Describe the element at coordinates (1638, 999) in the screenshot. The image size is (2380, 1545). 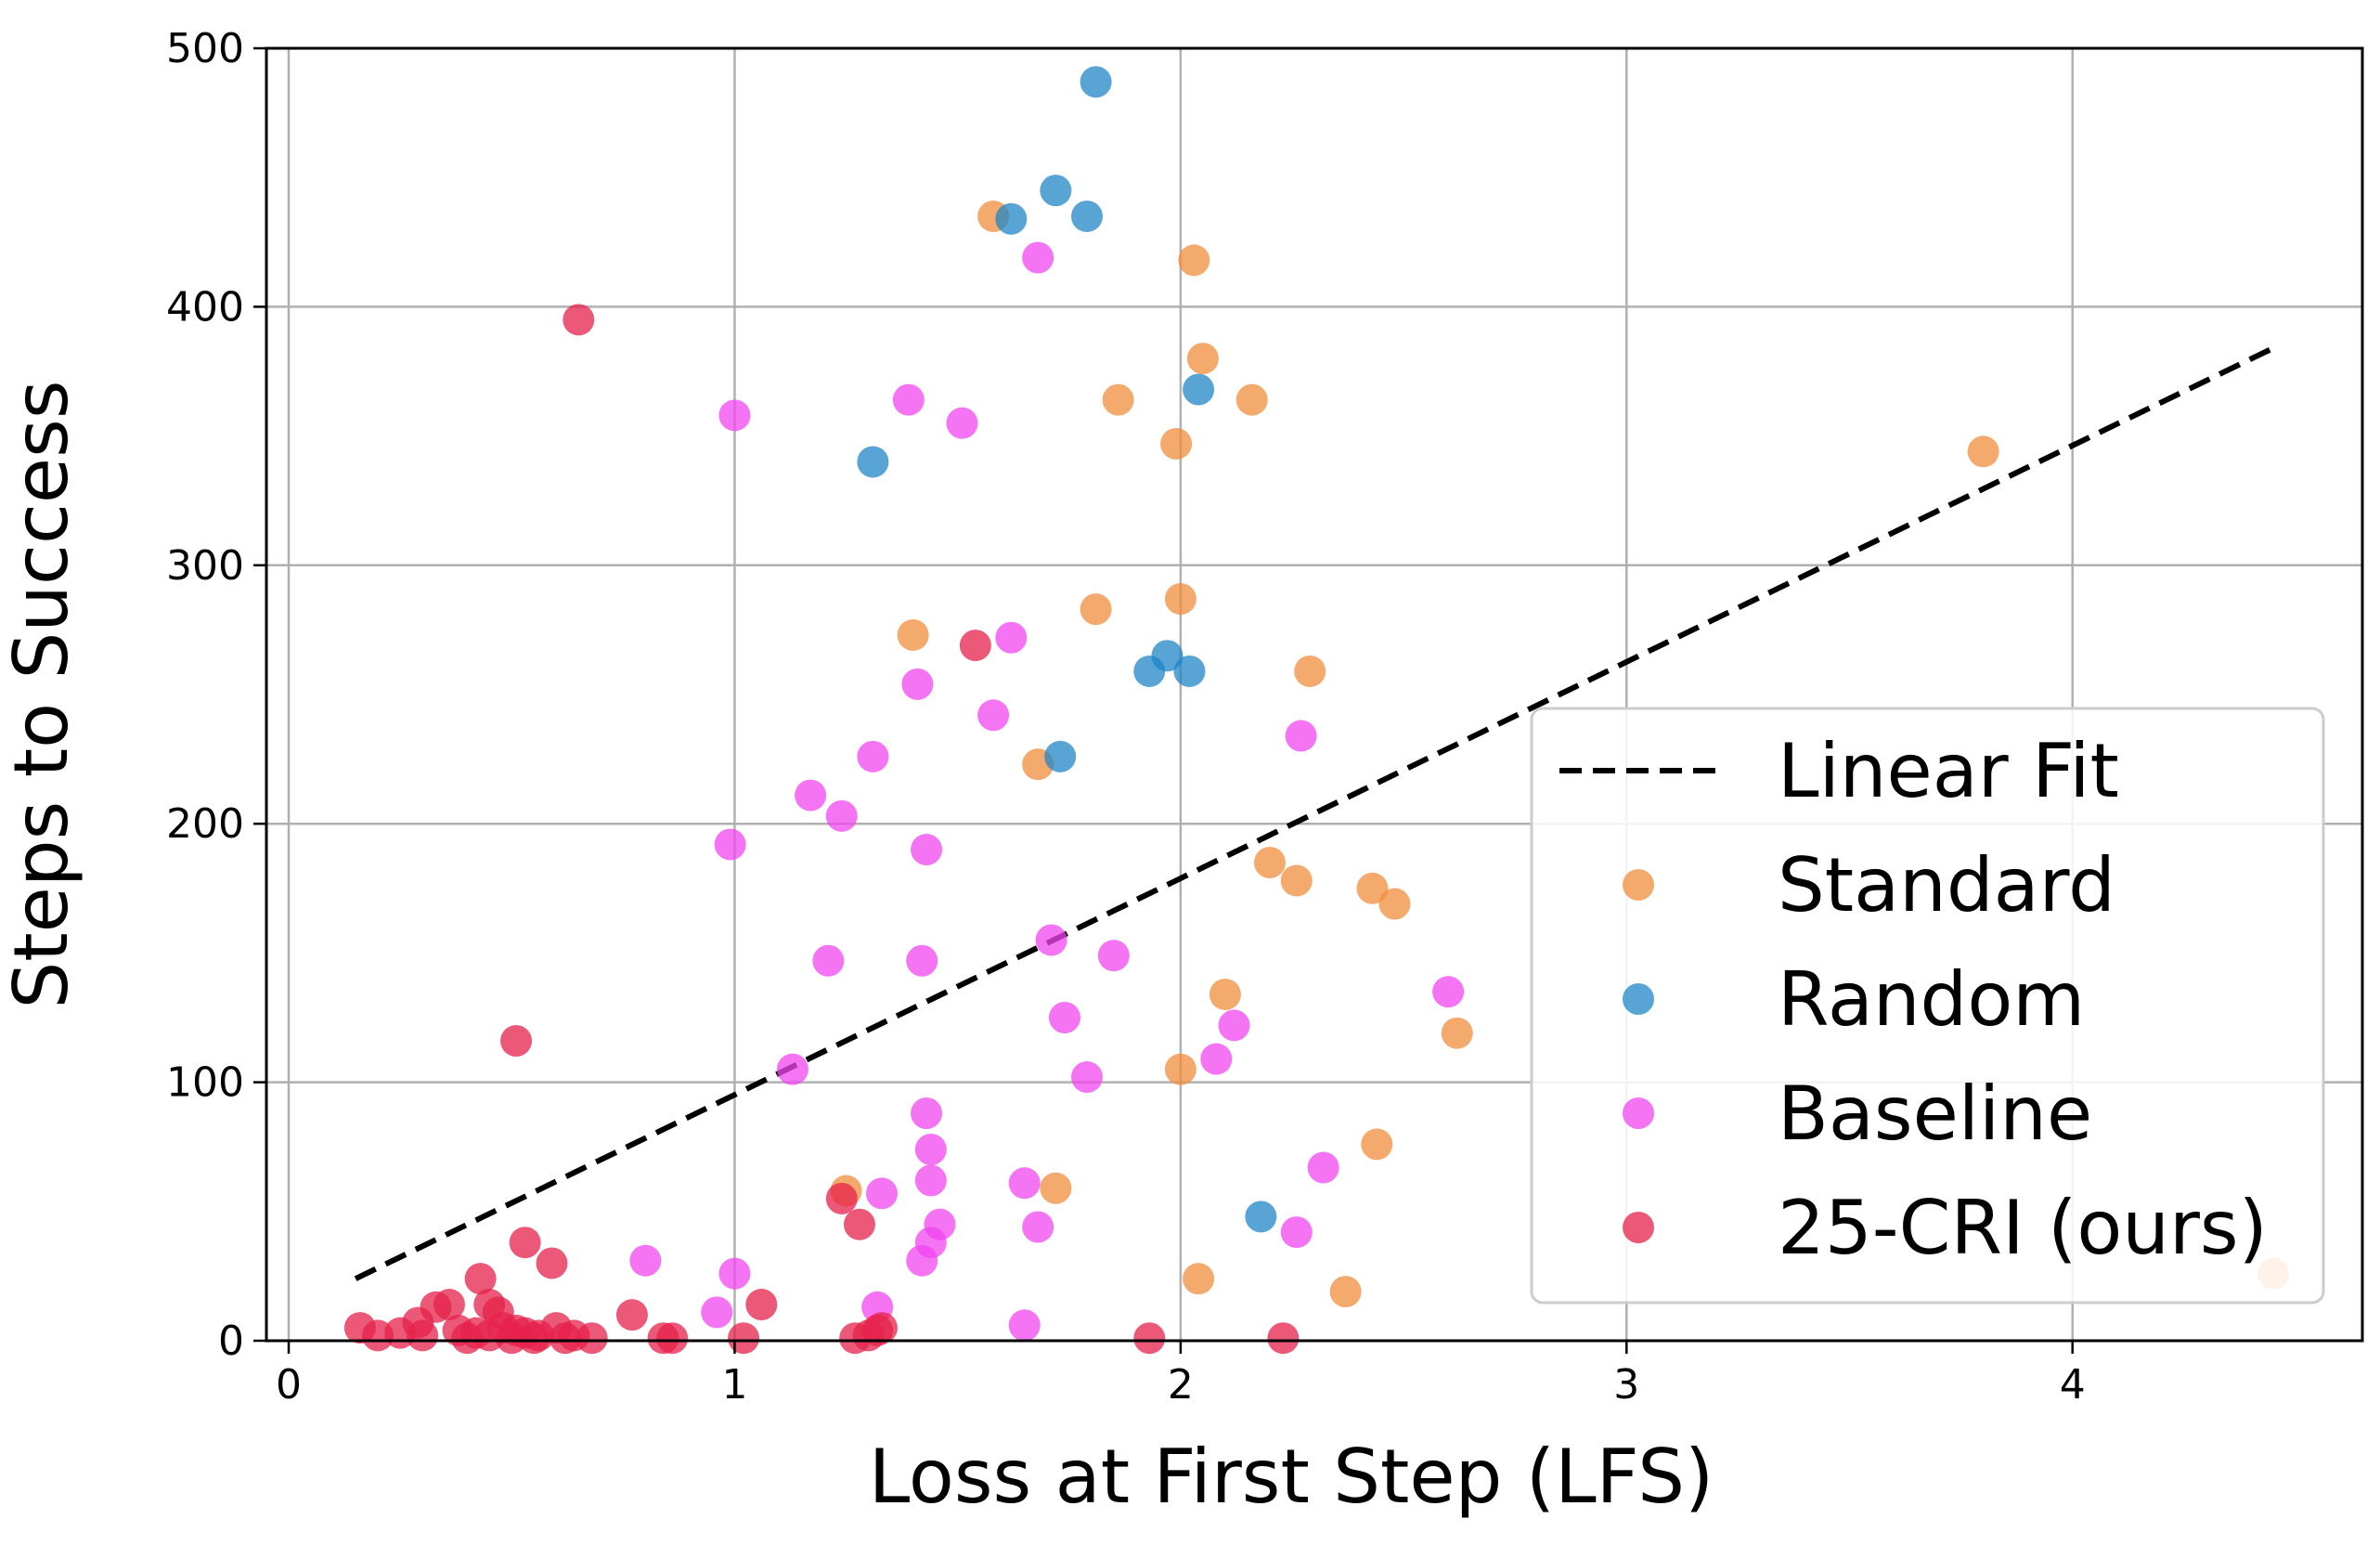
I see `legend-swatch-random` at that location.